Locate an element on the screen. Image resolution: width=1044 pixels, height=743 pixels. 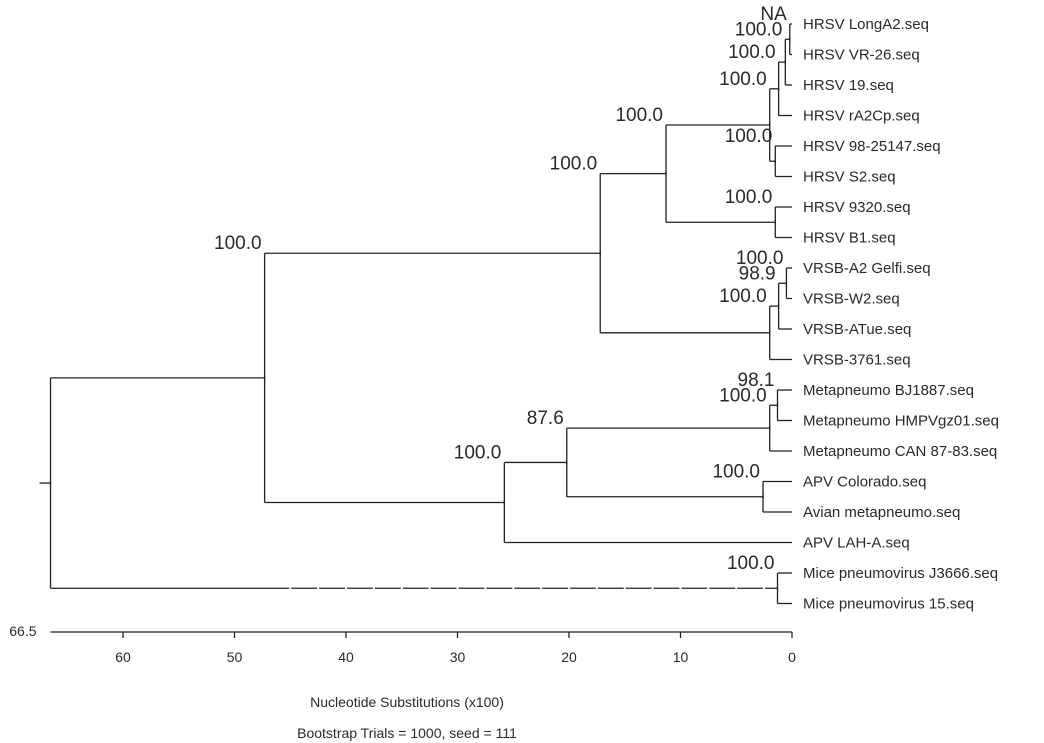
tick-label-10: 10 is located at coordinates (681, 657).